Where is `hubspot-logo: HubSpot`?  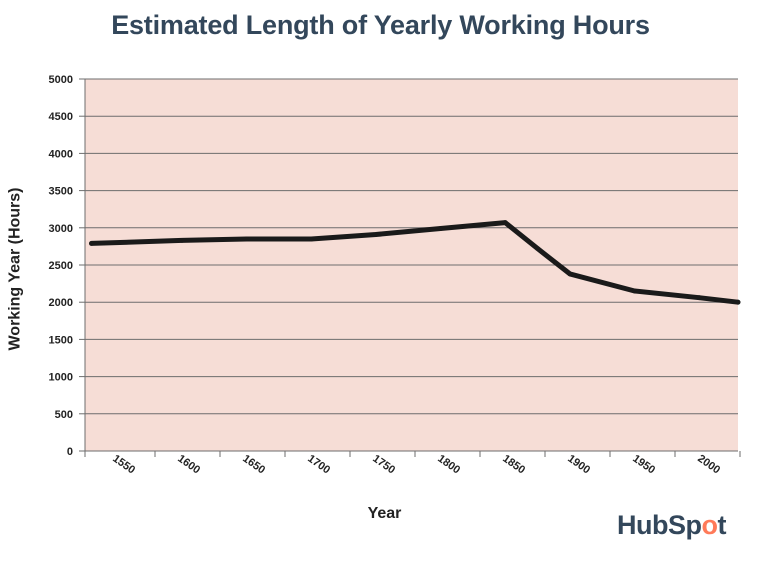 hubspot-logo: HubSpot is located at coordinates (671, 525).